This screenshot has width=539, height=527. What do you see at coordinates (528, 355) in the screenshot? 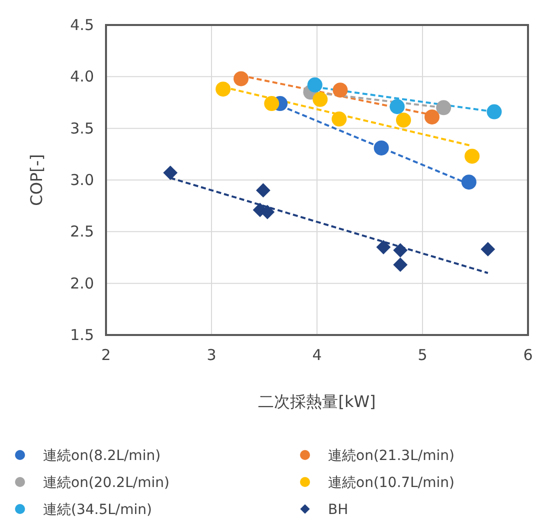
I see `x-tick-label: 6` at bounding box center [528, 355].